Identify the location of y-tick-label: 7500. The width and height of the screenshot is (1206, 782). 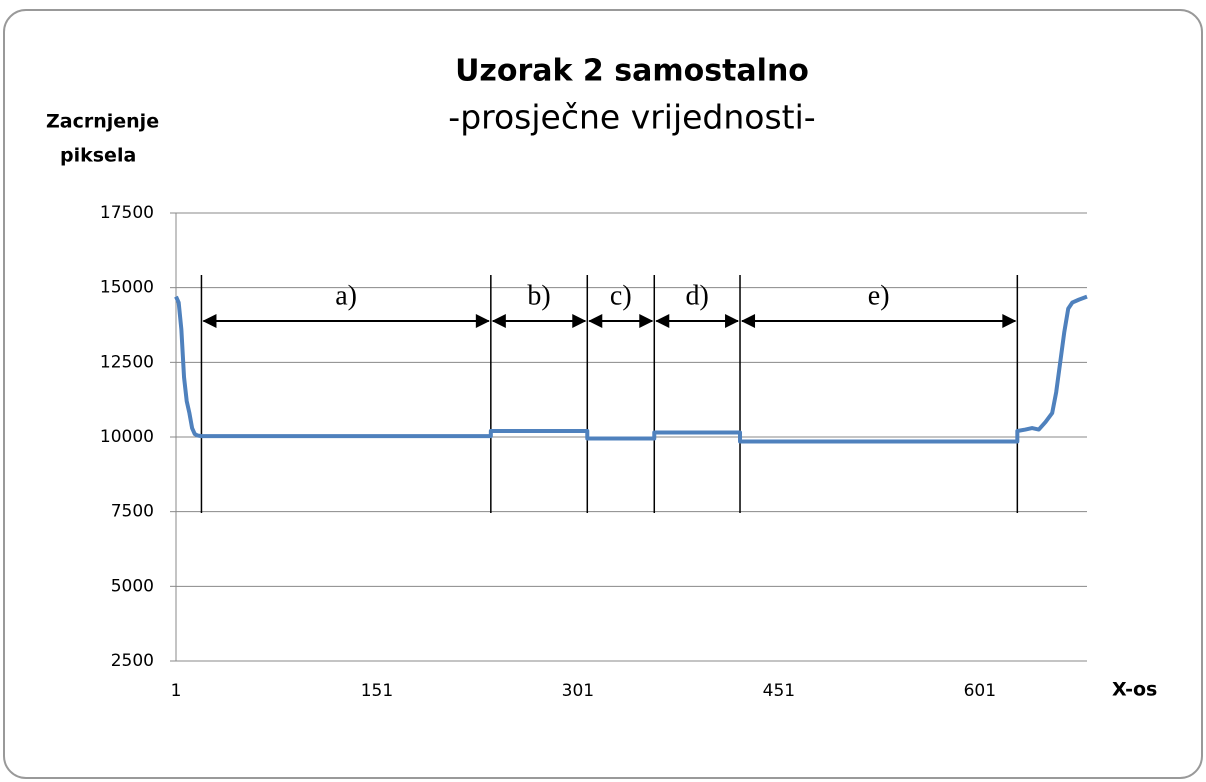
(132, 512).